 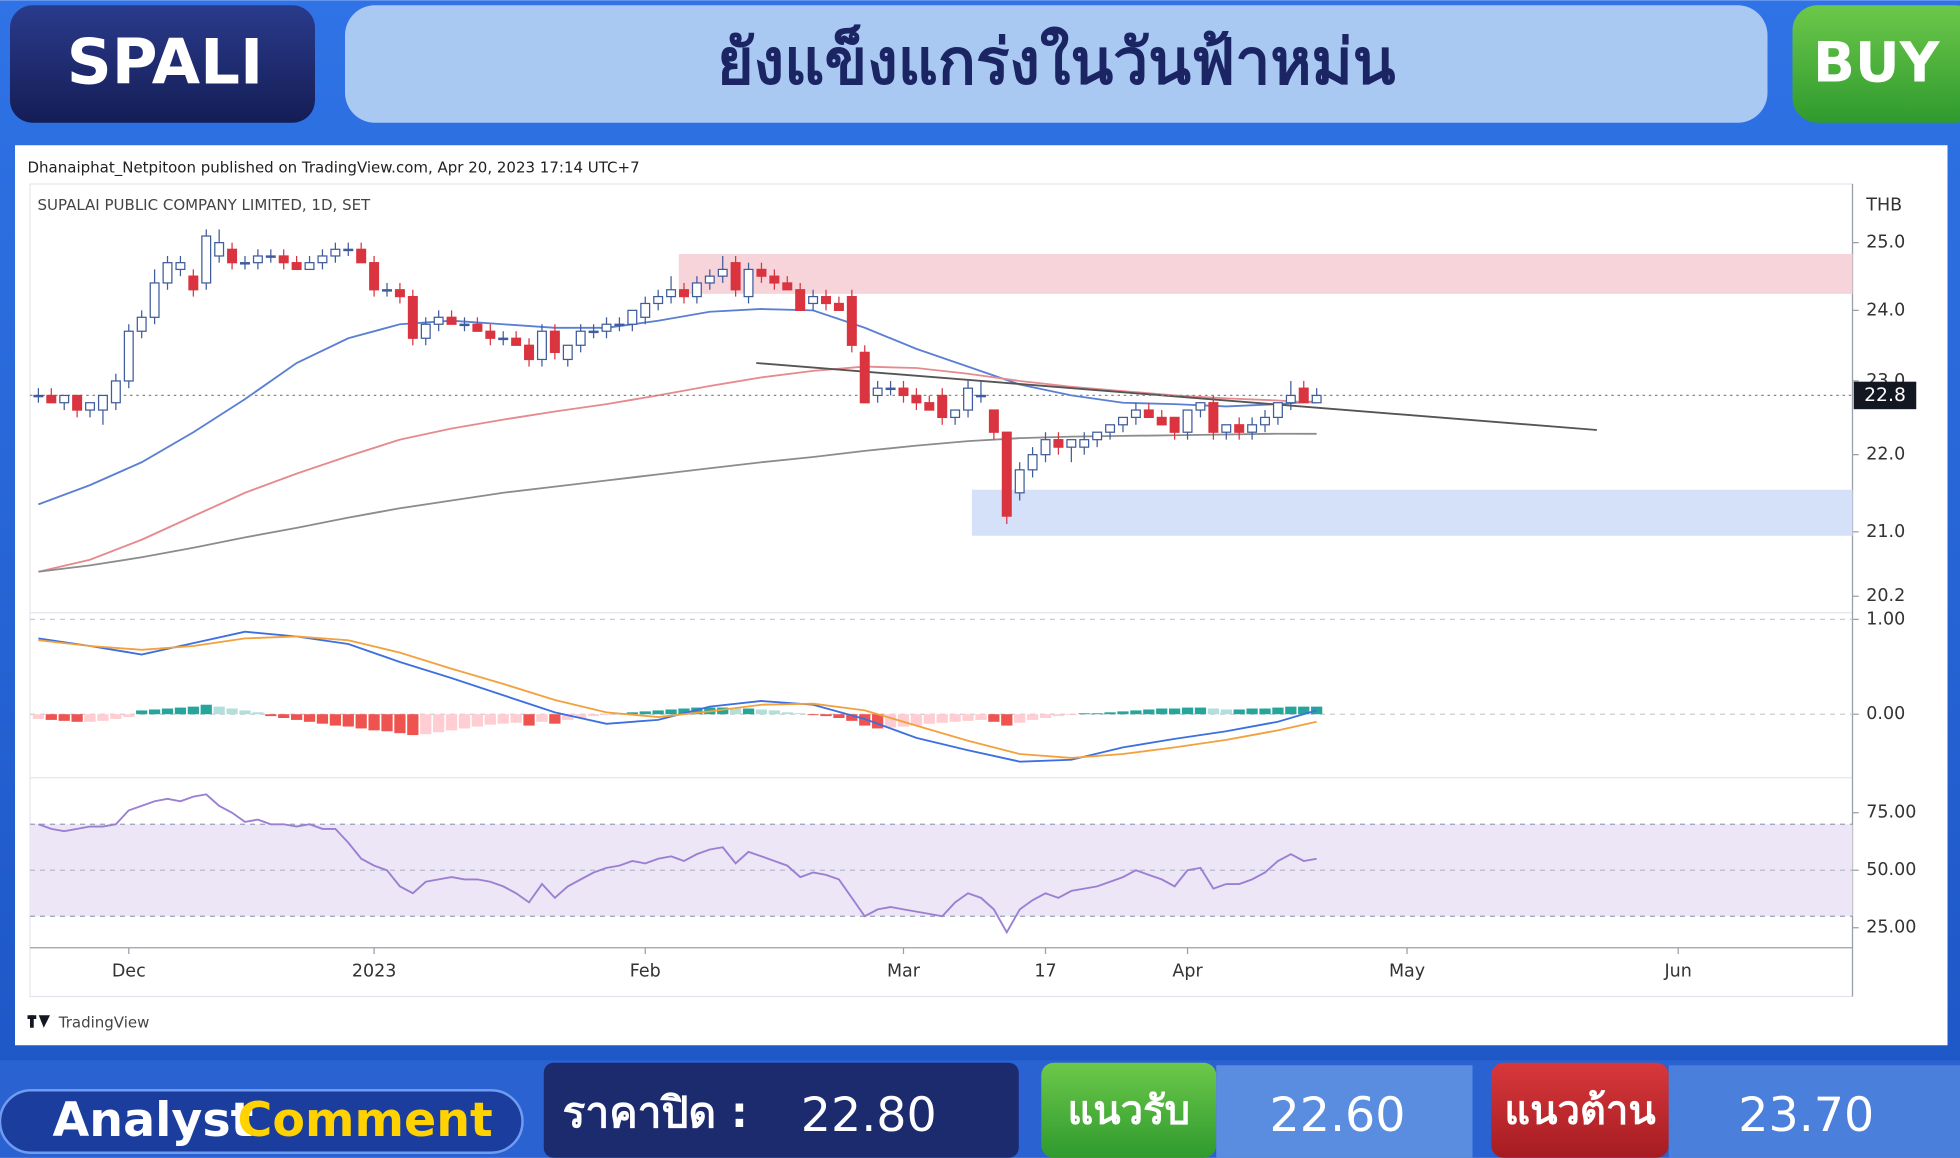 I want to click on y-tick-label: 24.0, so click(x=1885, y=310).